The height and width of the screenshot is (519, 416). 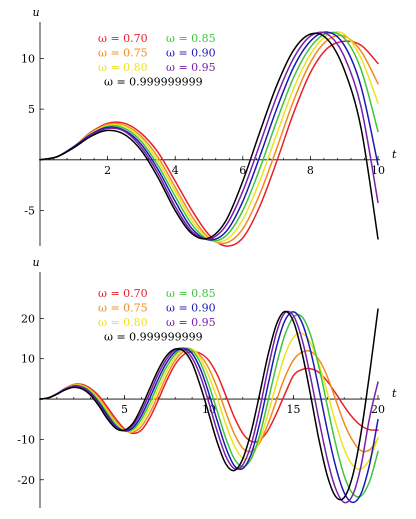 What do you see at coordinates (31, 109) in the screenshot?
I see `y-tick-label: 5` at bounding box center [31, 109].